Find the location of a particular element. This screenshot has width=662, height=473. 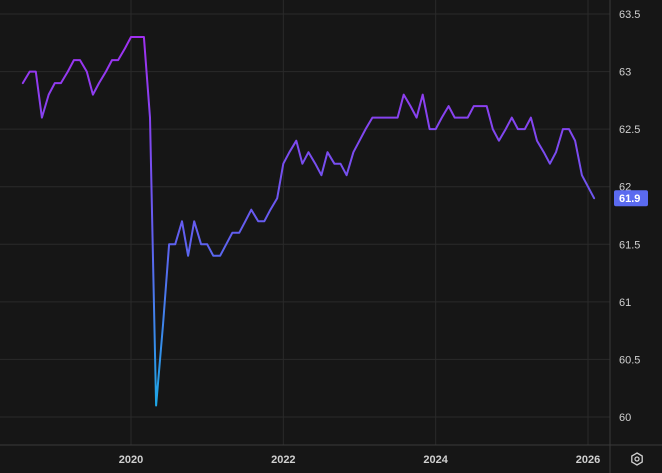

chart-settings-button is located at coordinates (637, 459).